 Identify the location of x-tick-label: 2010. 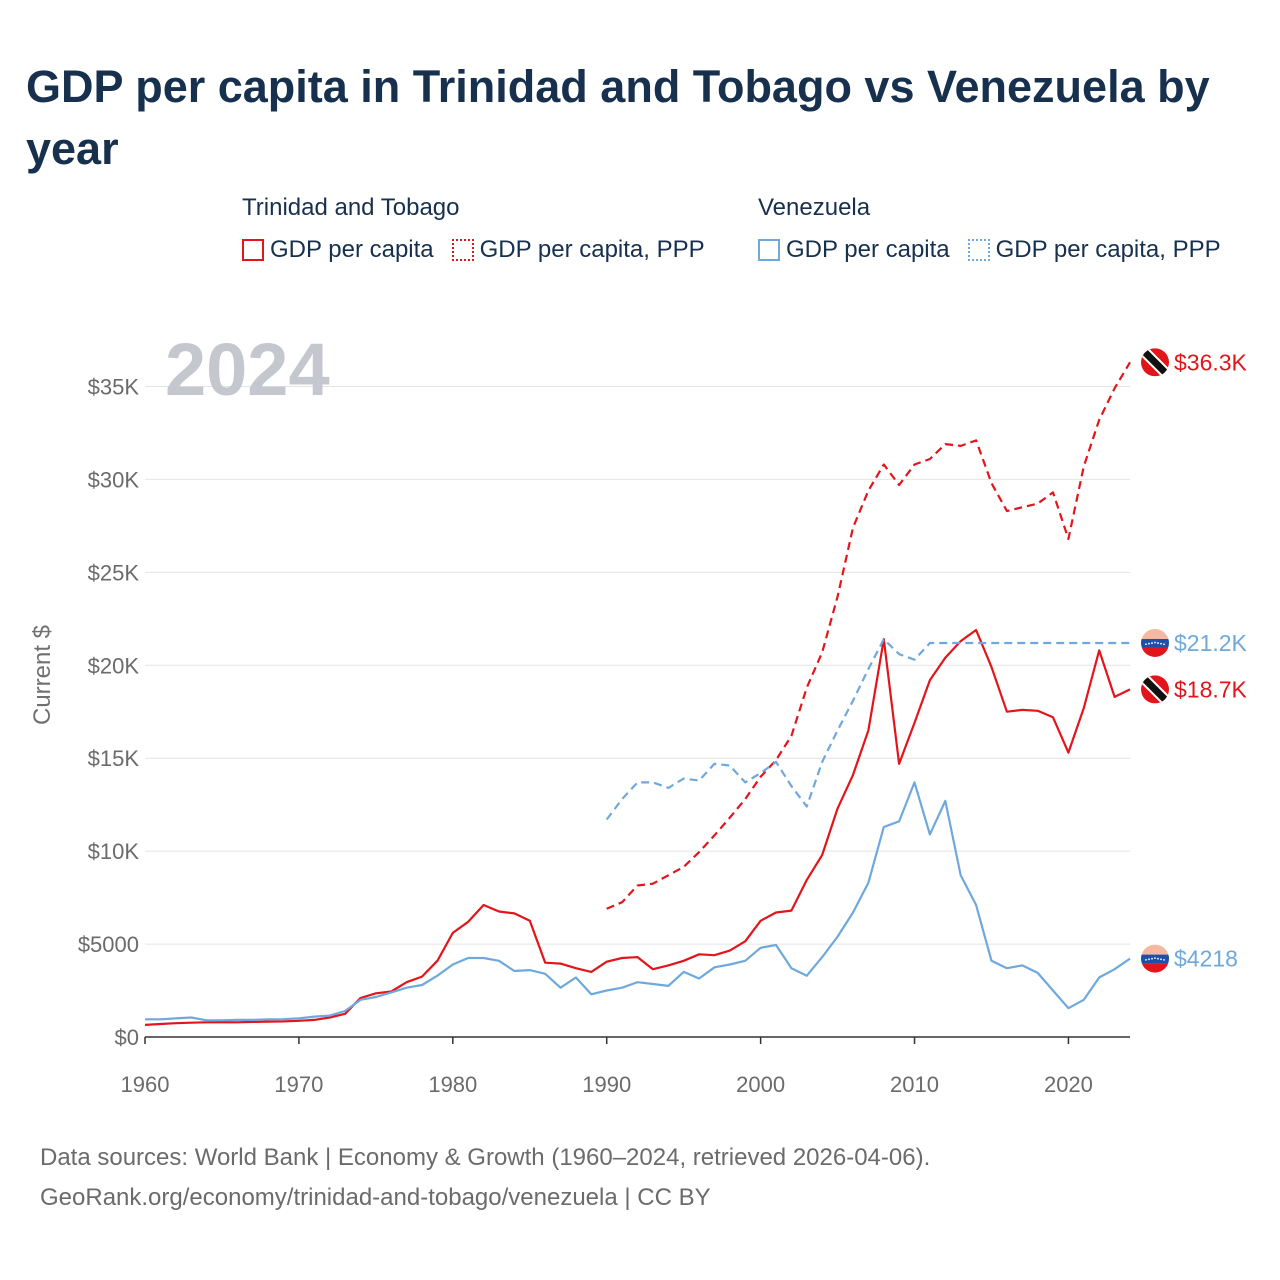
(914, 1084).